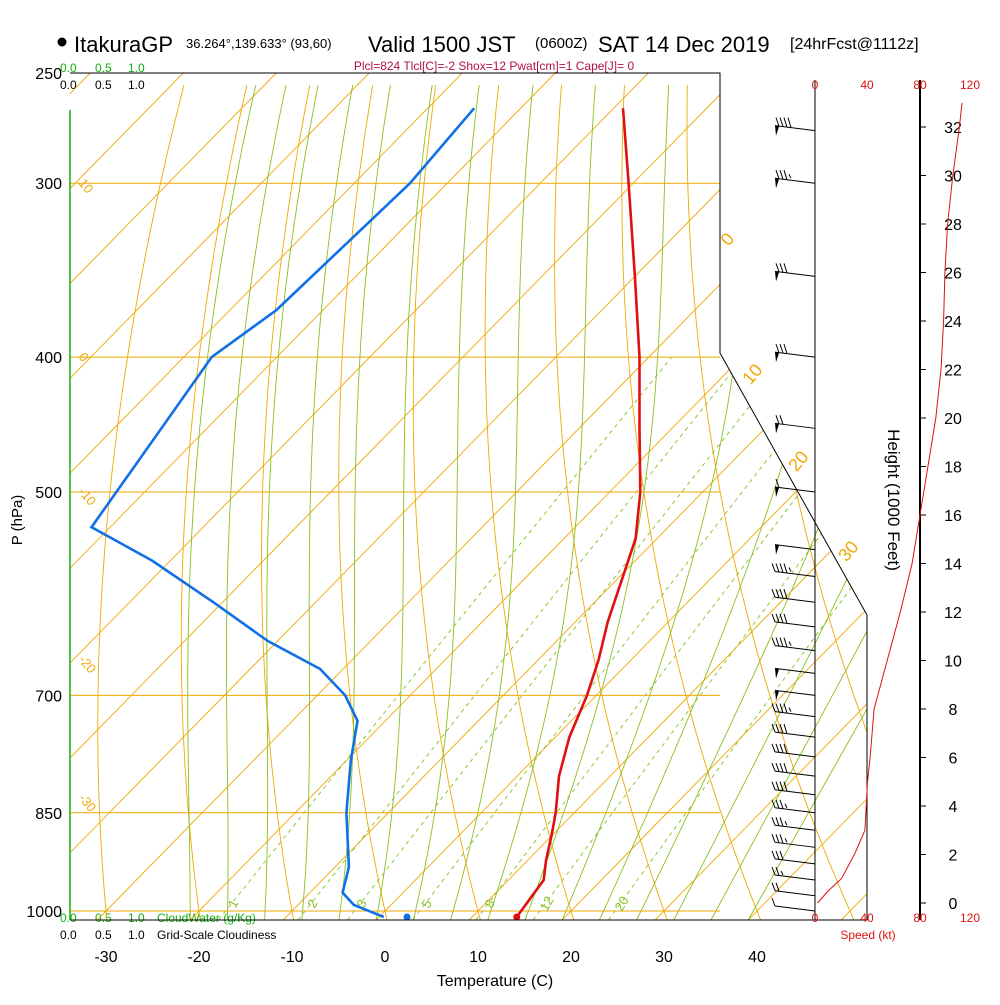  I want to click on dry-adiabat-label: 10, so click(752, 374).